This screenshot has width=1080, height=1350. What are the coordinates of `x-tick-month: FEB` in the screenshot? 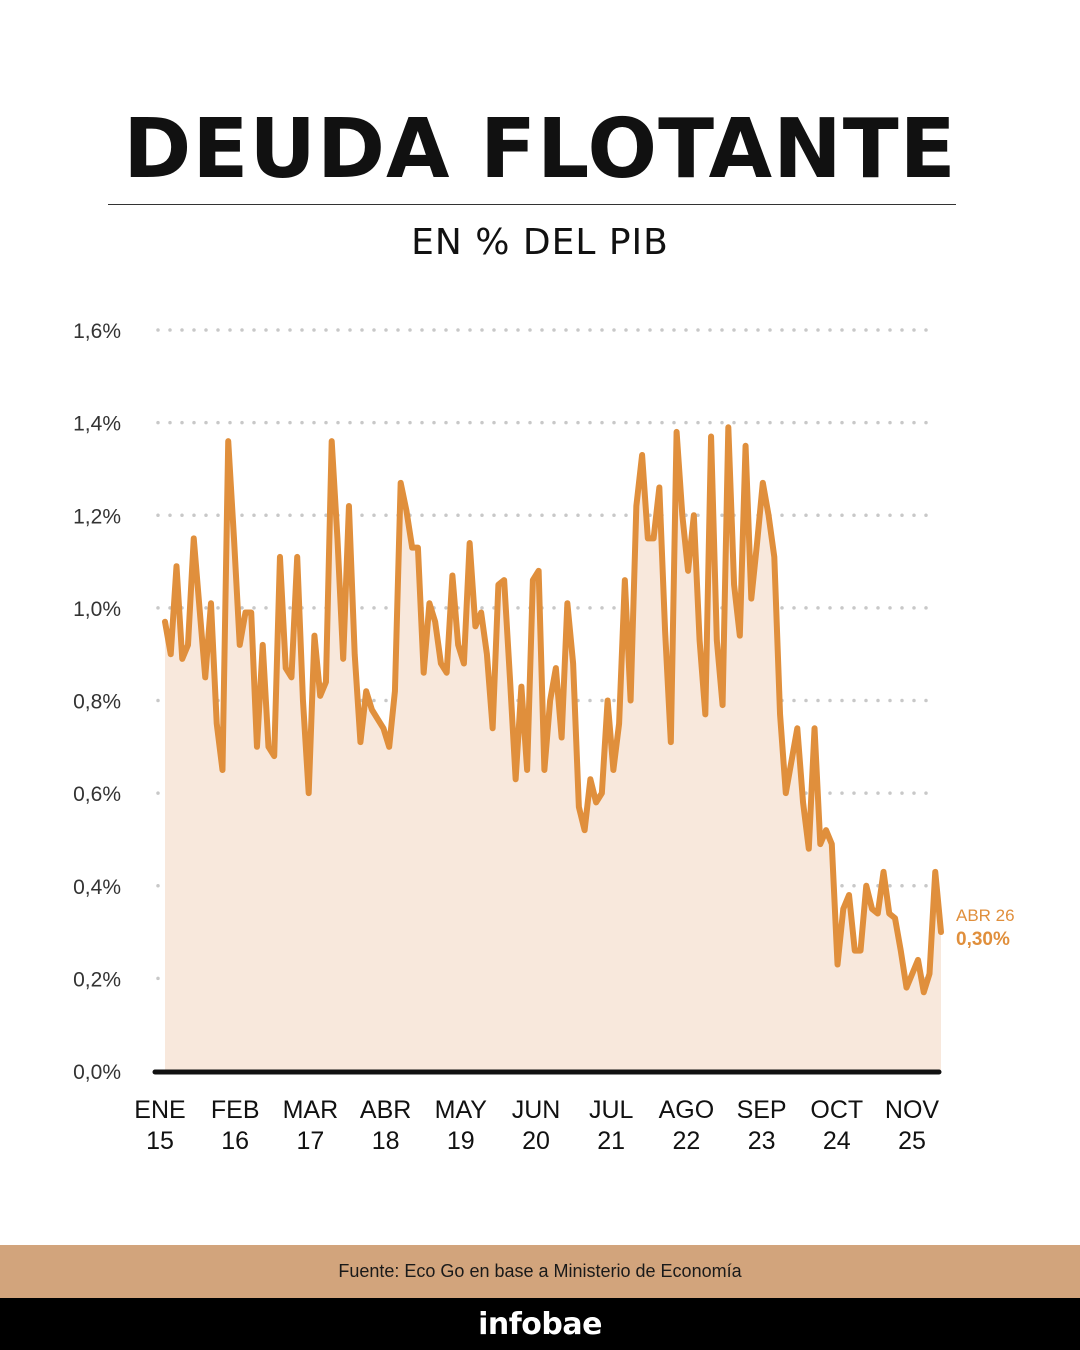 It's located at (235, 1110).